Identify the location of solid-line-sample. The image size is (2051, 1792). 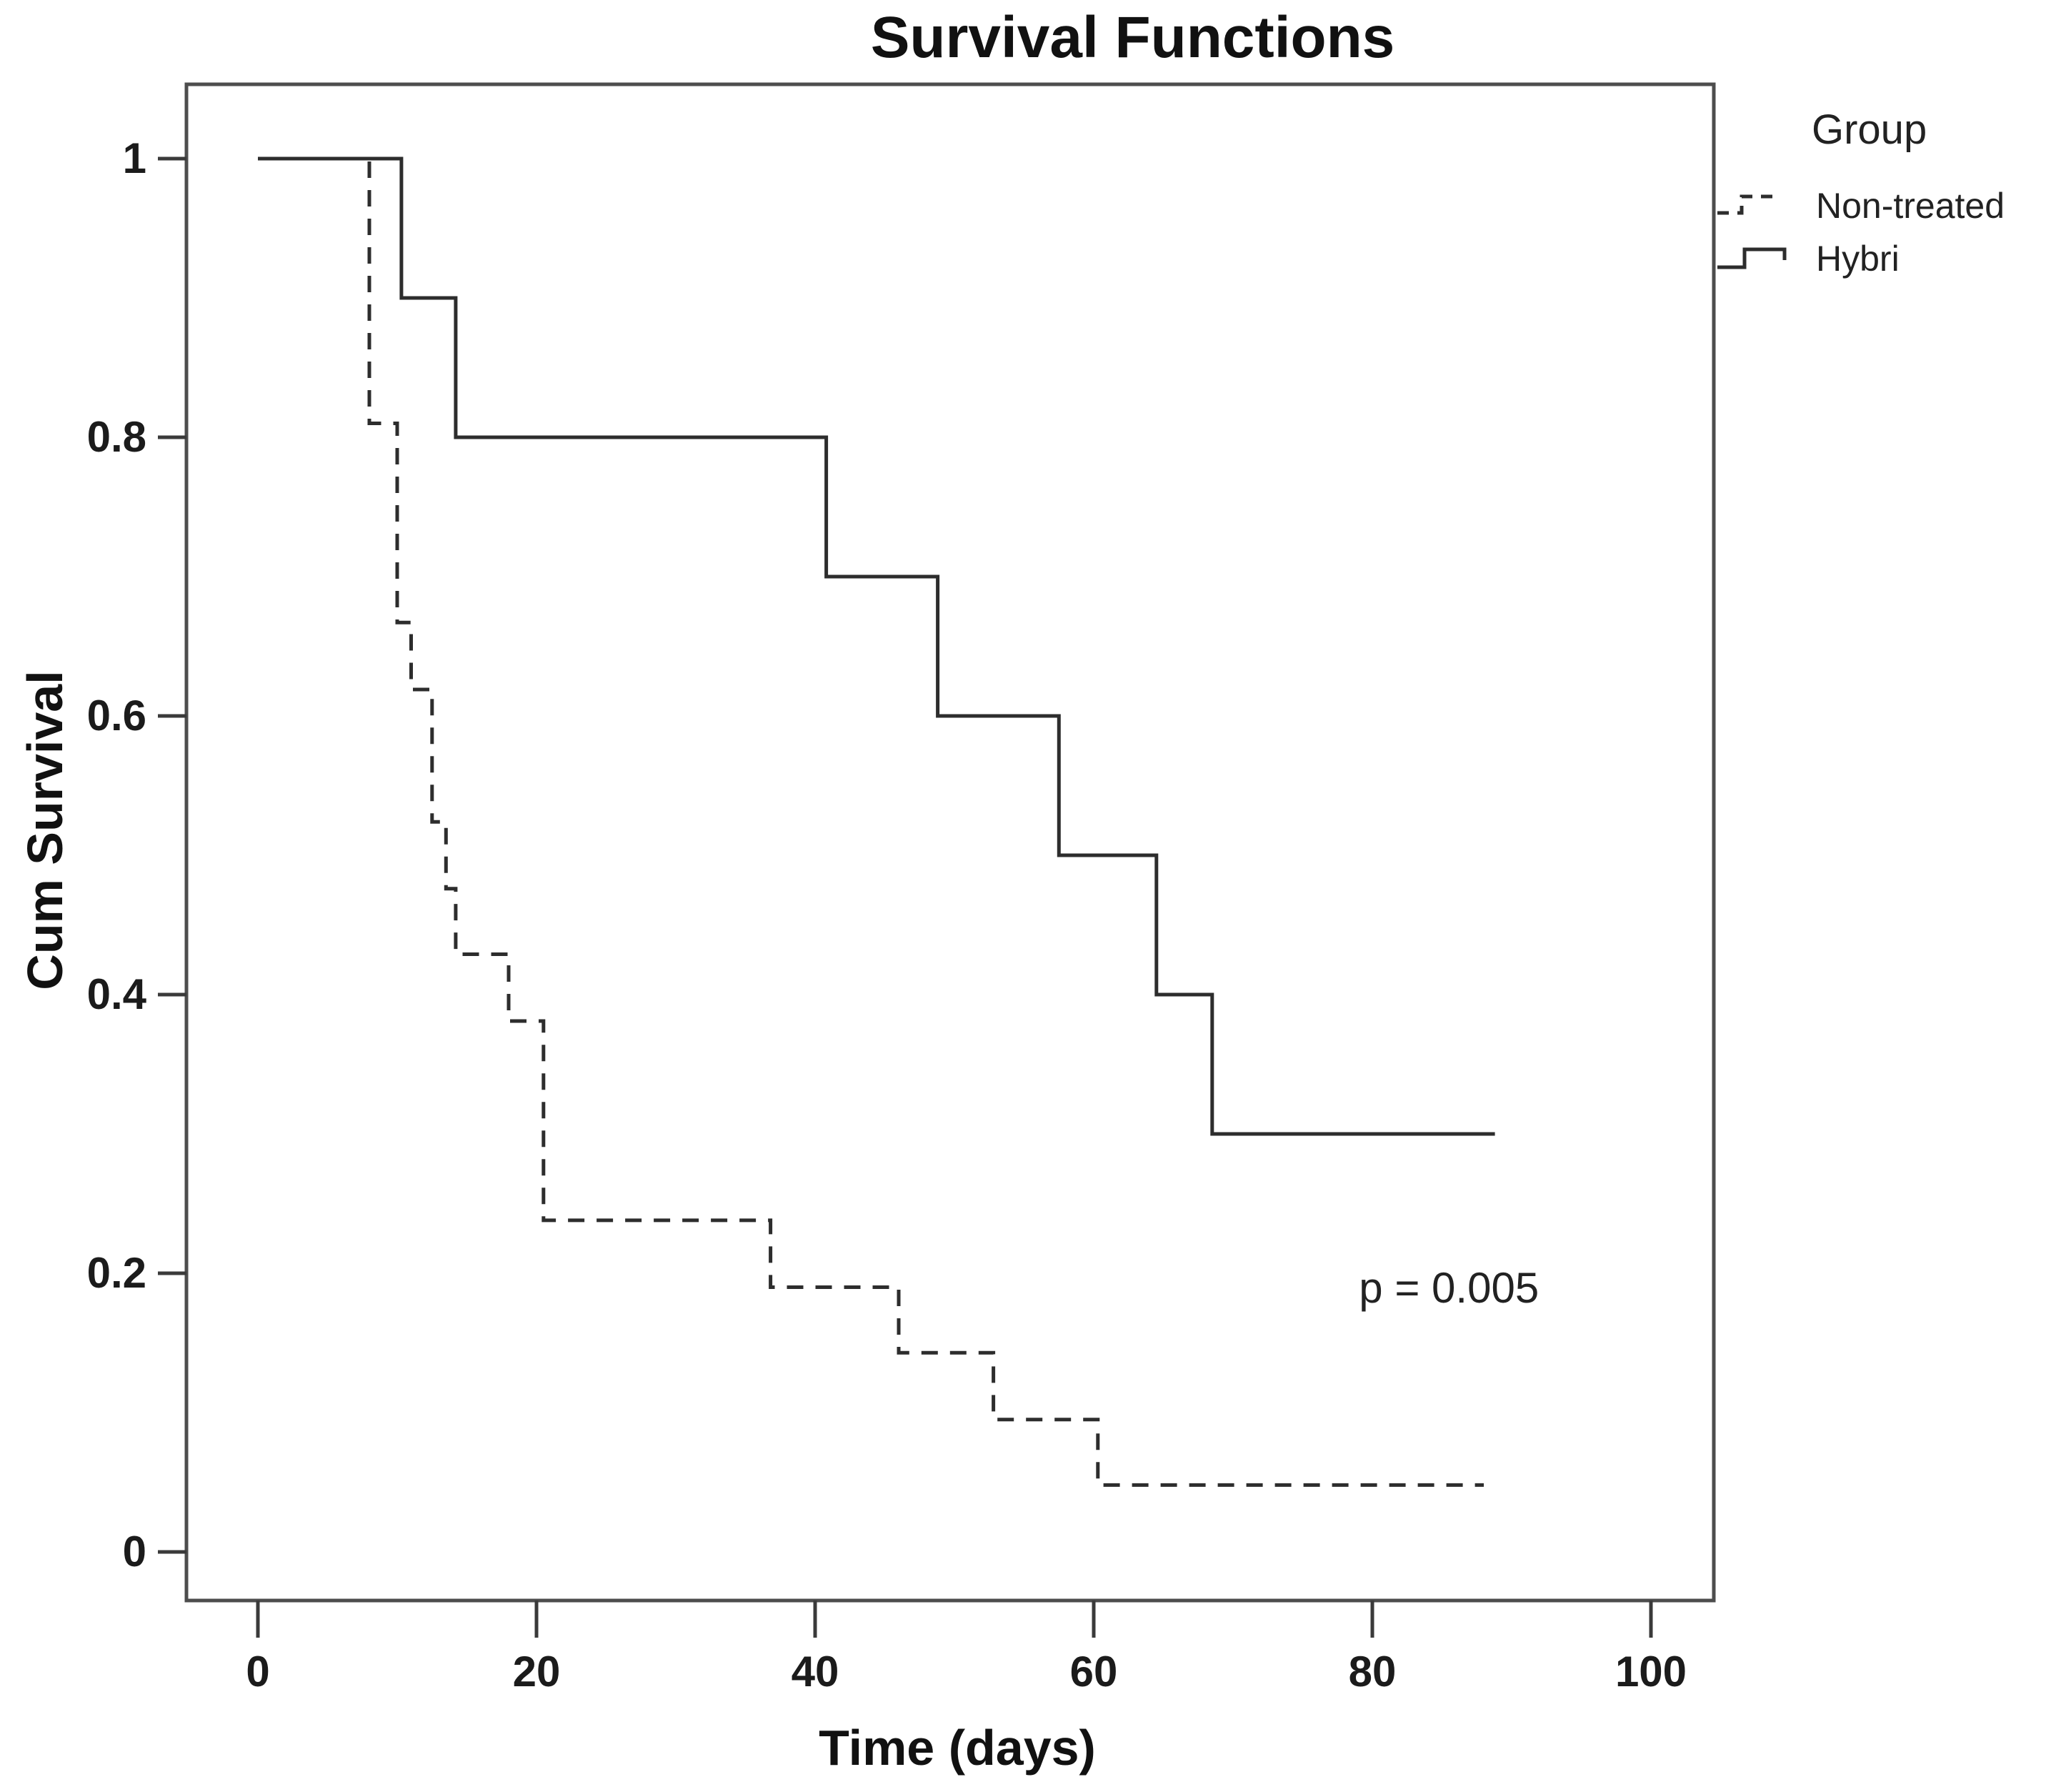
(1752, 258).